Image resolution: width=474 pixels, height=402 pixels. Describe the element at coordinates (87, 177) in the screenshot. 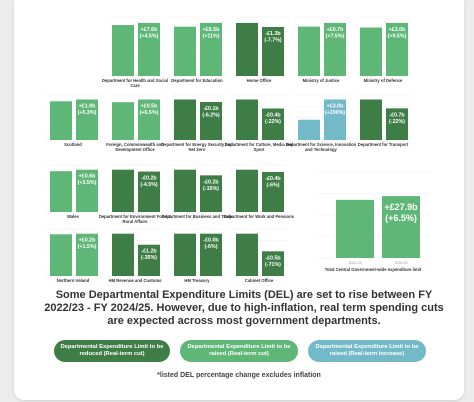

I see `change-label: +£0.6b` at that location.